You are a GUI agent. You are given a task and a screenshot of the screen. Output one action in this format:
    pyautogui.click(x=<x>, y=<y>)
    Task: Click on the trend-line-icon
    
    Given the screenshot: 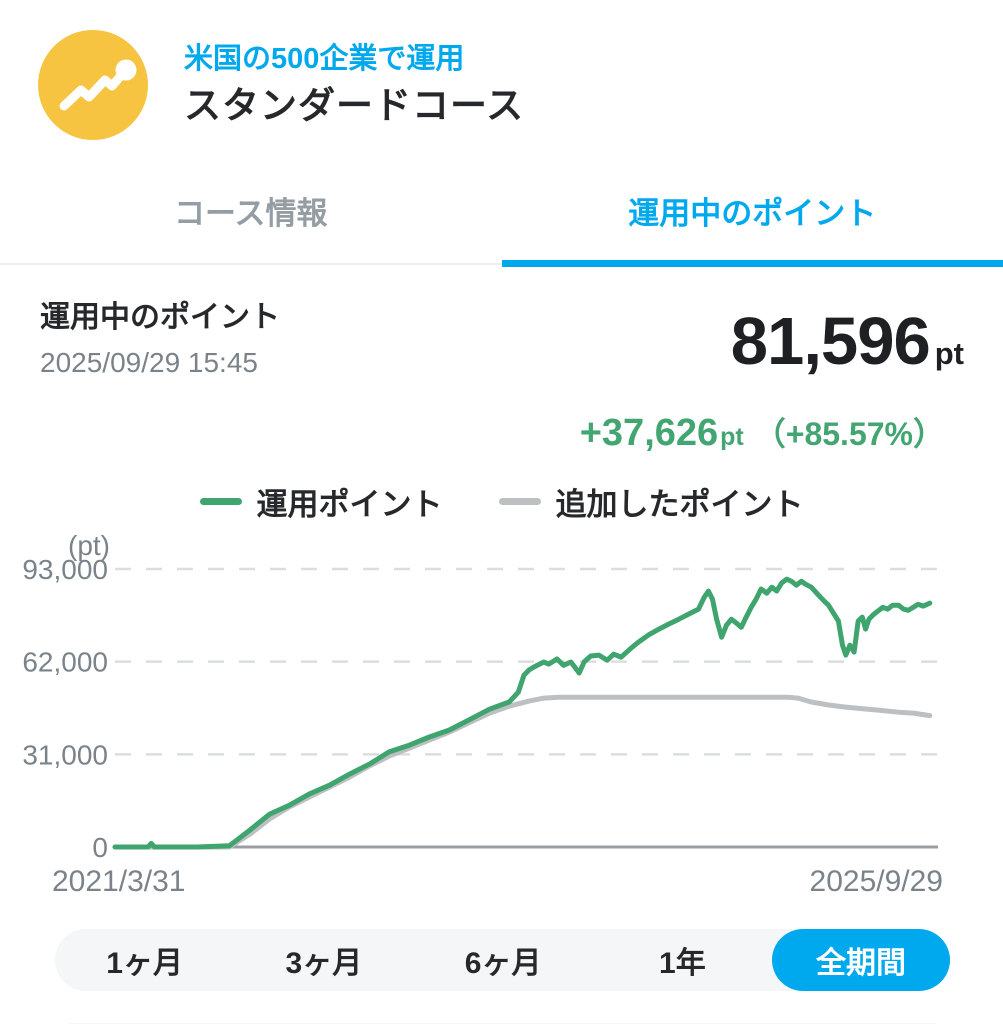 What is the action you would take?
    pyautogui.click(x=98, y=85)
    